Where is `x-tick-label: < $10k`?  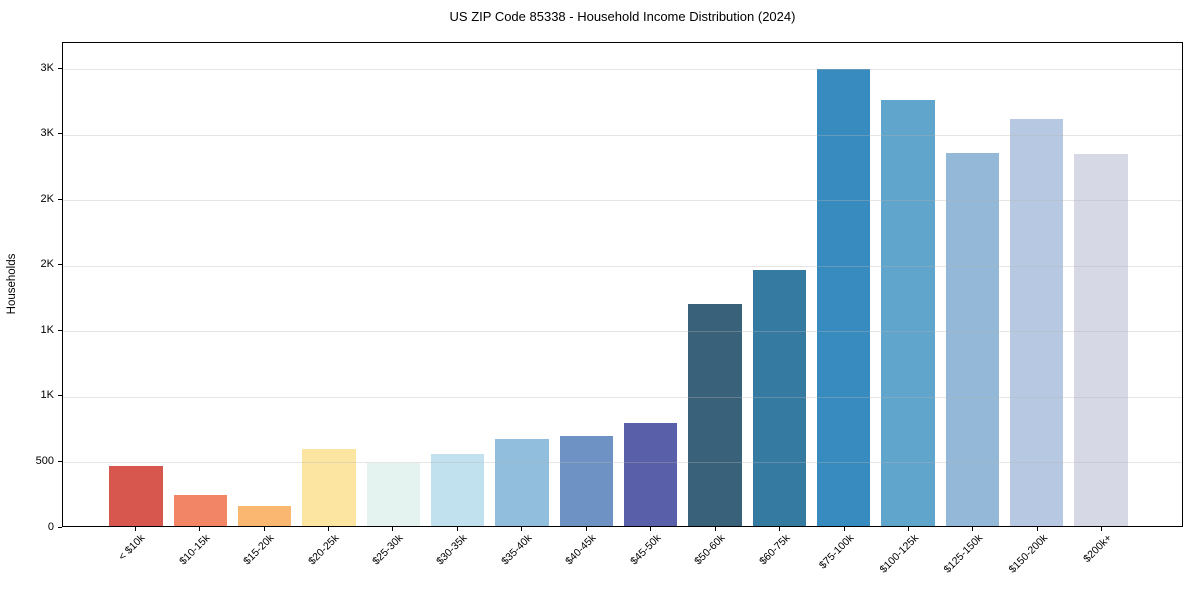 x-tick-label: < $10k is located at coordinates (132, 547).